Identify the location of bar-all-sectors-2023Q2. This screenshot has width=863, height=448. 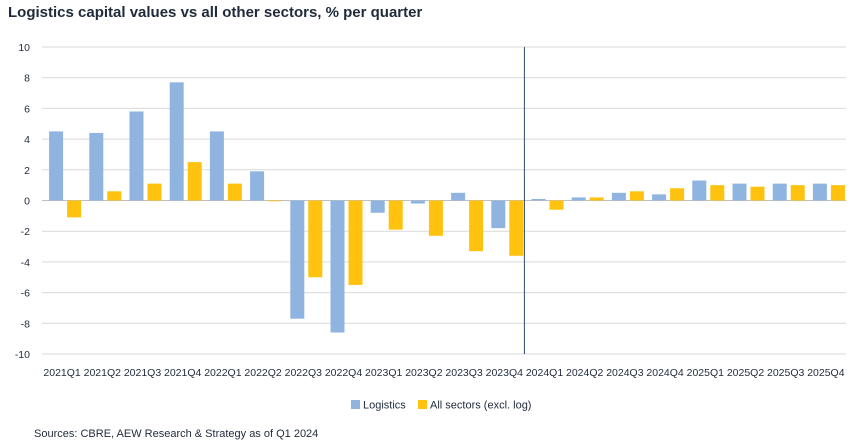
(435, 218).